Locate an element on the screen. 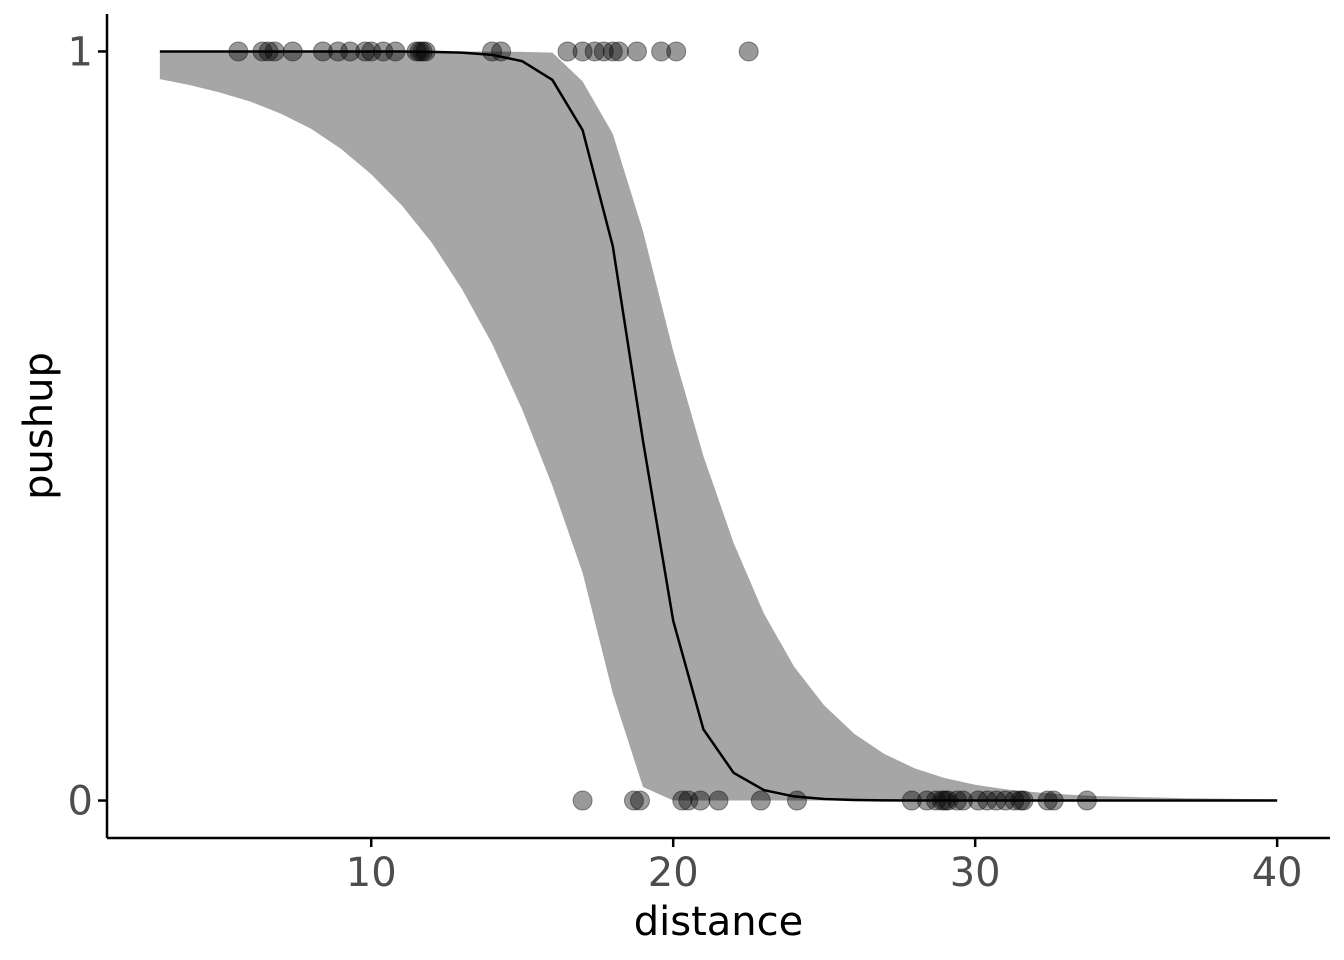 Image resolution: width=1344 pixels, height=960 pixels. x-tick-label: 10 is located at coordinates (371, 873).